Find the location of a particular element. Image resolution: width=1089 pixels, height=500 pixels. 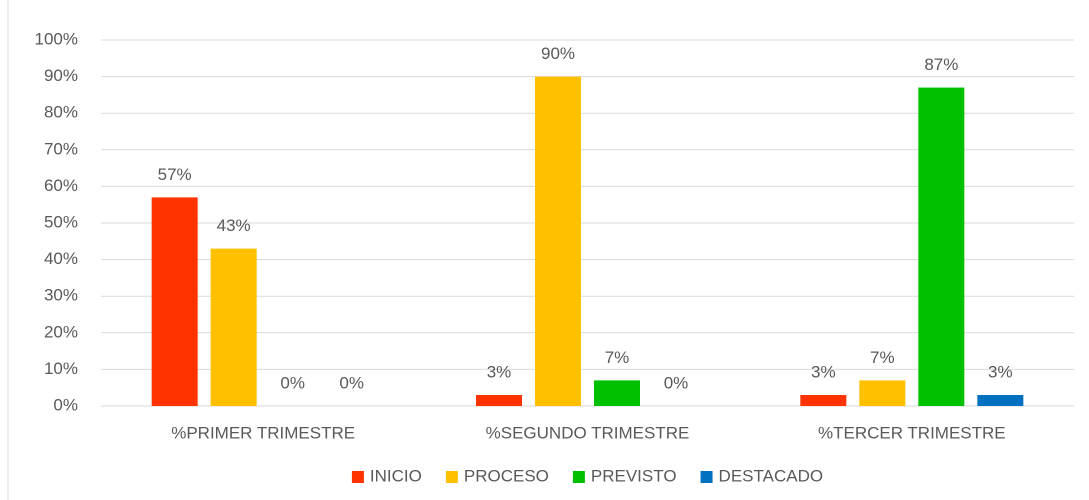

legend-label: PROCESO is located at coordinates (506, 475).